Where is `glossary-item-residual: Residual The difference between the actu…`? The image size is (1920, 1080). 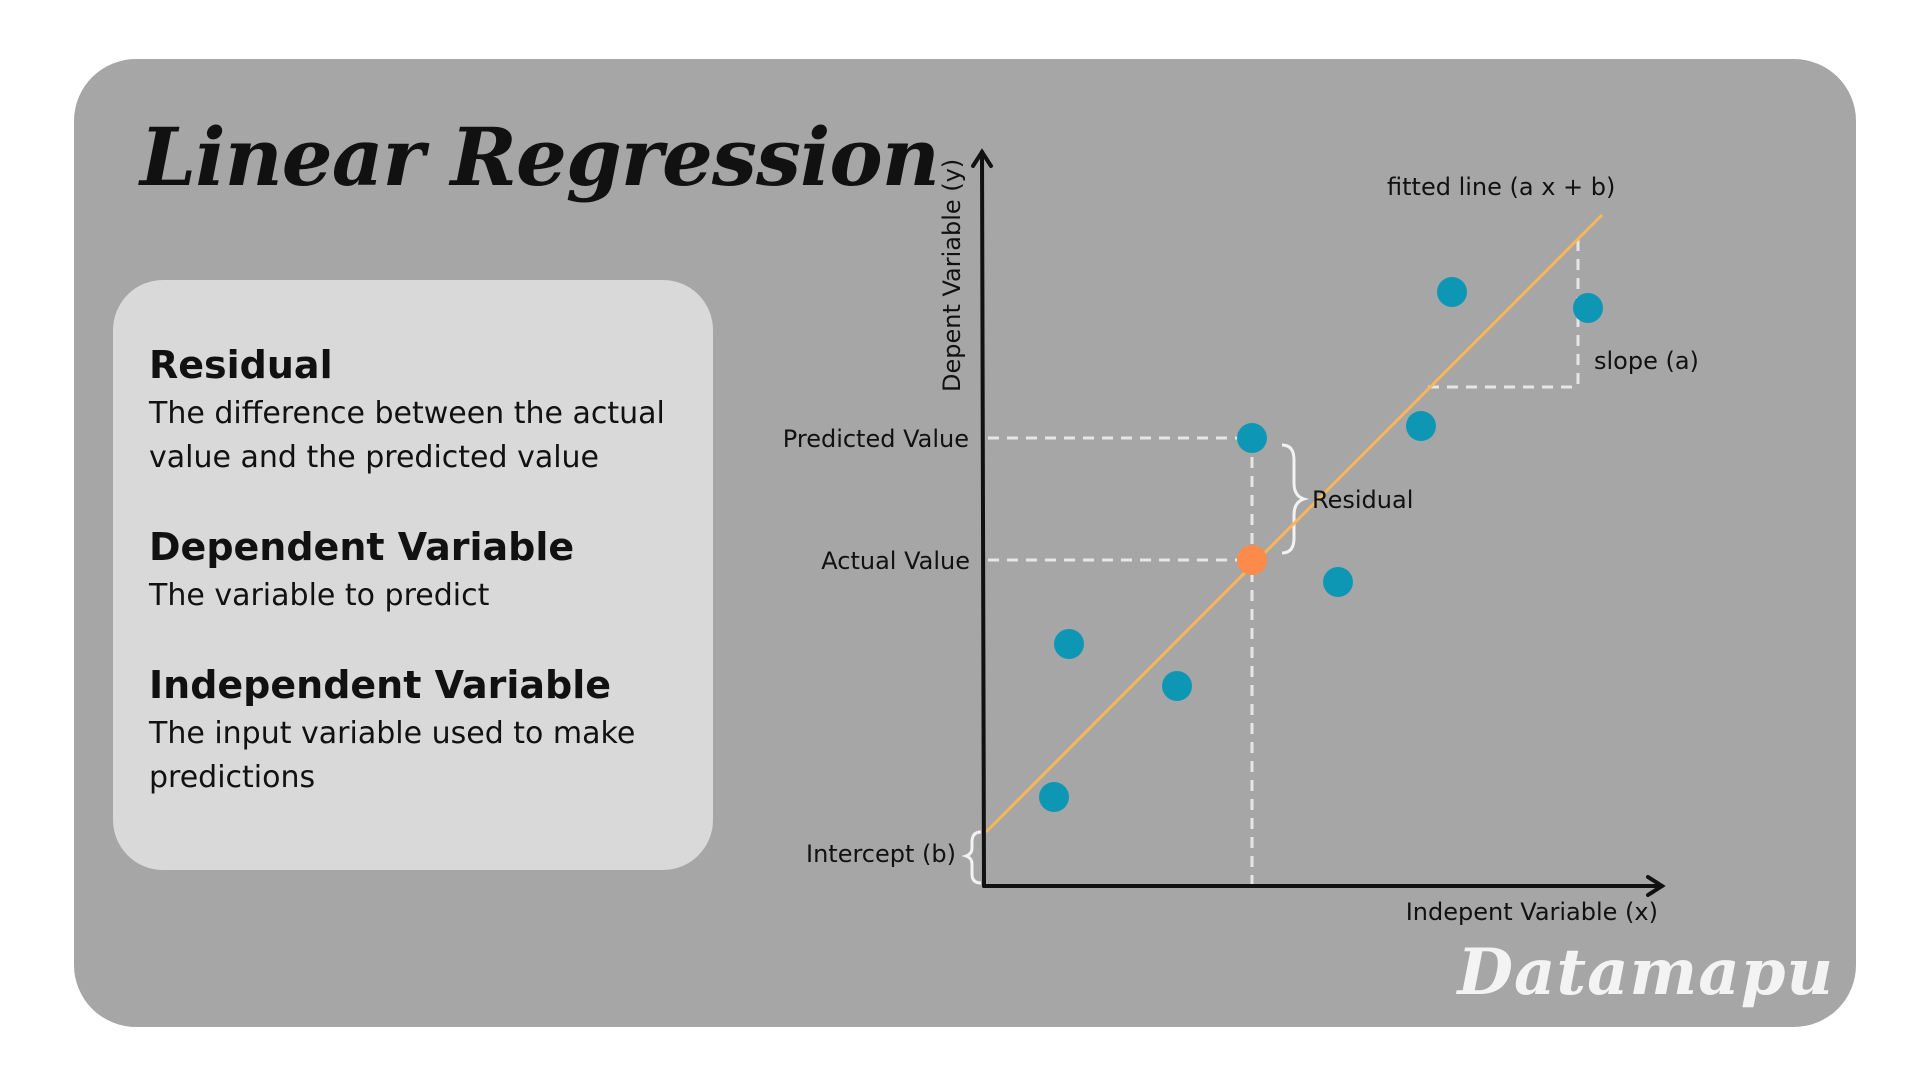 glossary-item-residual: Residual The difference between the actu… is located at coordinates (416, 411).